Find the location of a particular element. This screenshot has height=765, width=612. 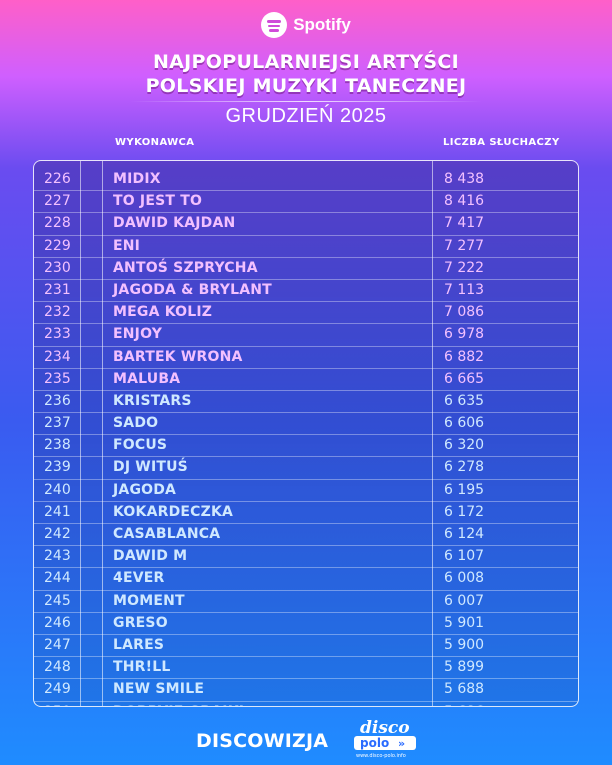

table-row: 231 JAGODA & BRYLANT 7 113 is located at coordinates (306, 291).